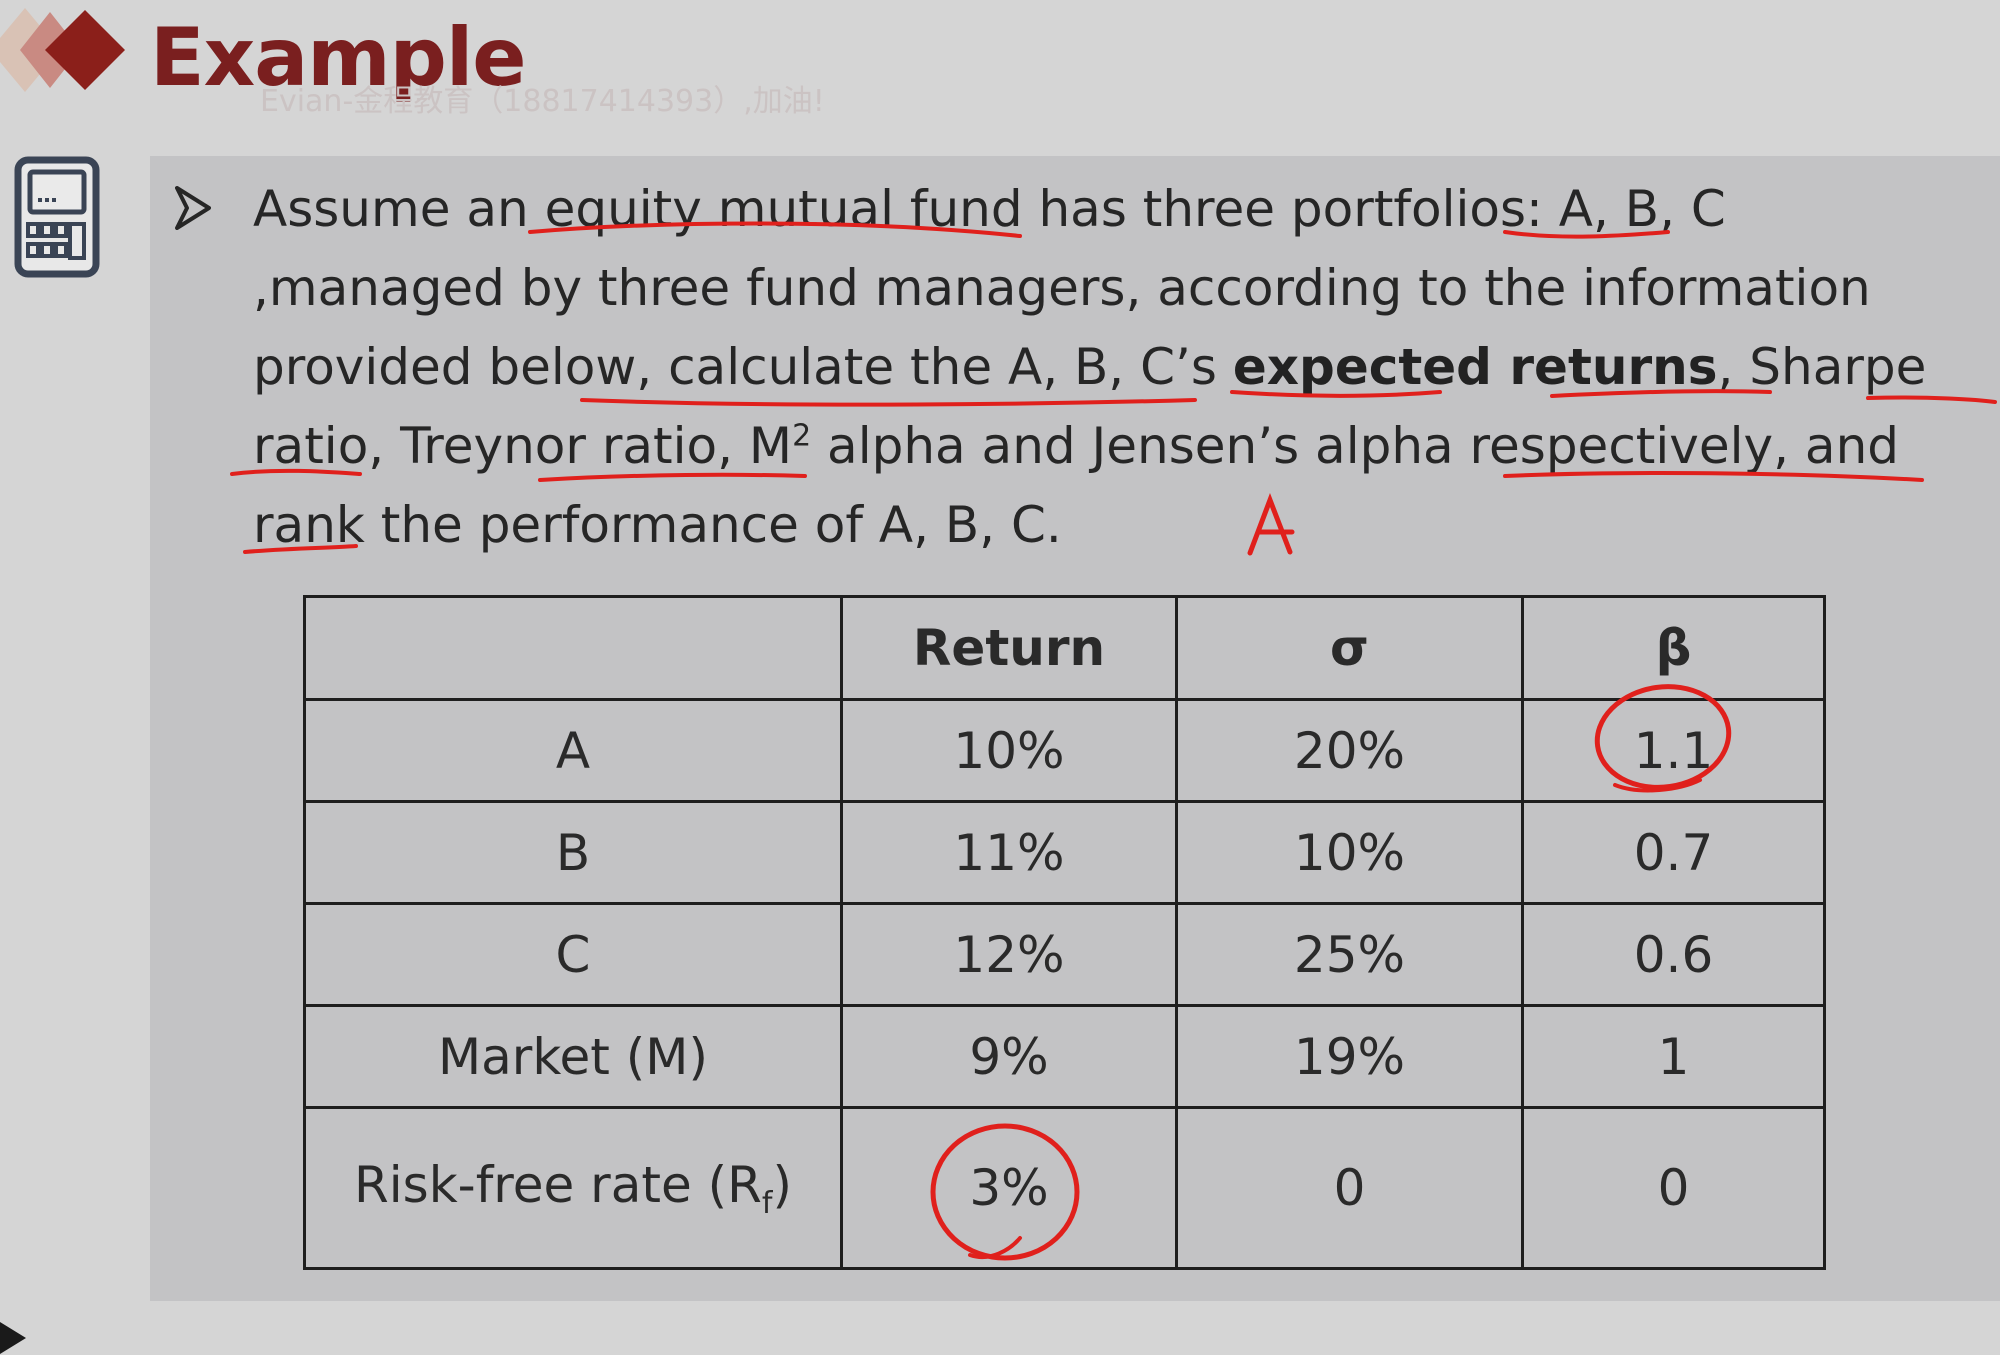  What do you see at coordinates (573, 648) in the screenshot?
I see `table-header-blank` at bounding box center [573, 648].